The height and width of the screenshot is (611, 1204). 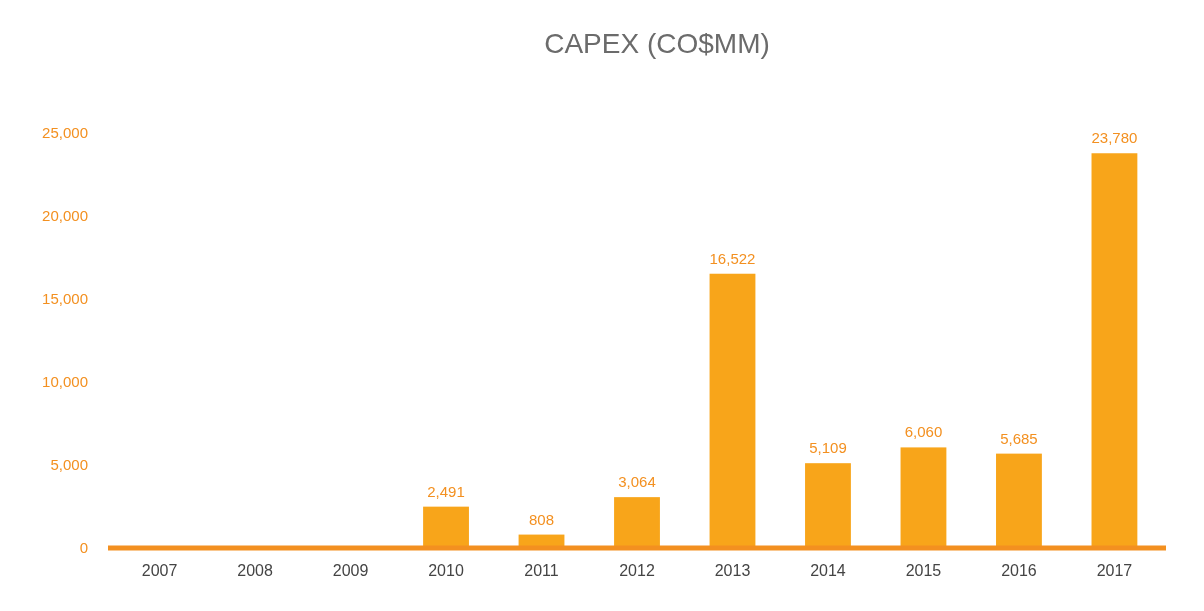 What do you see at coordinates (1114, 570) in the screenshot?
I see `x-tick-label: 2017` at bounding box center [1114, 570].